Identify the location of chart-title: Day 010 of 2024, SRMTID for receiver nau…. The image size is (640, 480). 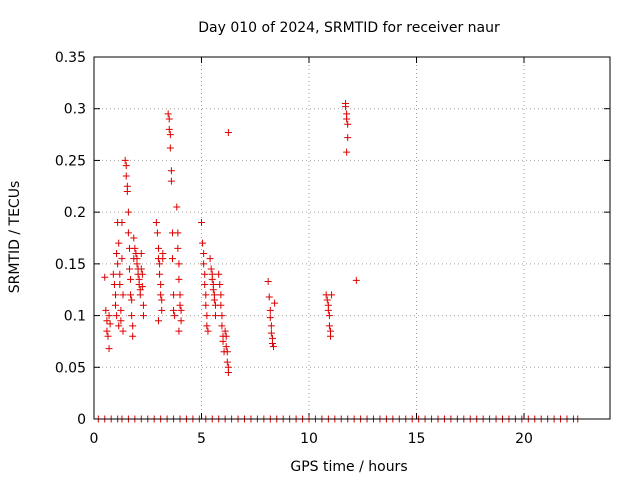
(349, 28).